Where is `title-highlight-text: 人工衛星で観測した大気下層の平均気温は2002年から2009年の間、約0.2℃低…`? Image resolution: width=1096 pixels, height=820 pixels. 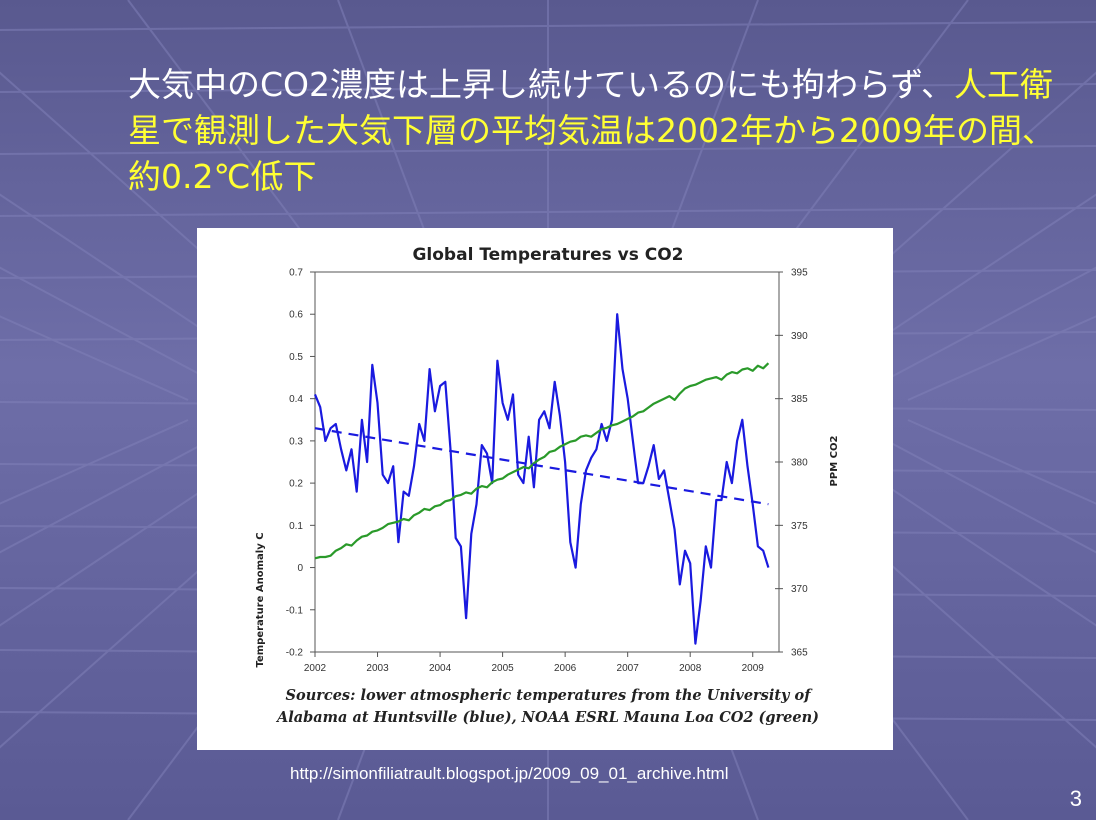
title-highlight-text: 人工衛星で観測した大気下層の平均気温は2002年から2009年の間、約0.2℃低… is located at coordinates (591, 130).